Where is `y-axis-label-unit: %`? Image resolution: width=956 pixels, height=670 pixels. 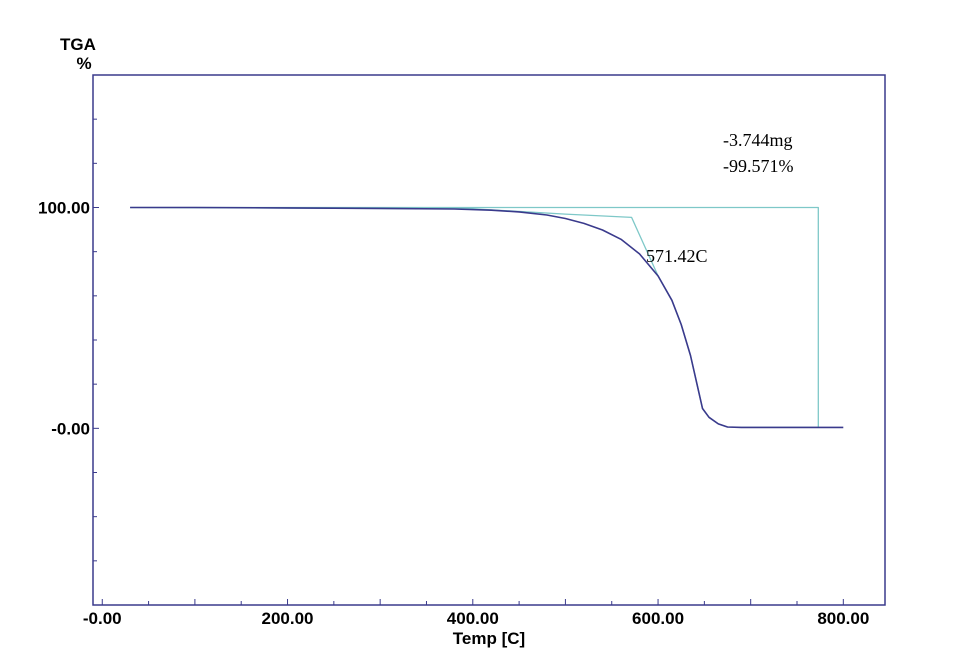
y-axis-label-unit: % is located at coordinates (83, 63).